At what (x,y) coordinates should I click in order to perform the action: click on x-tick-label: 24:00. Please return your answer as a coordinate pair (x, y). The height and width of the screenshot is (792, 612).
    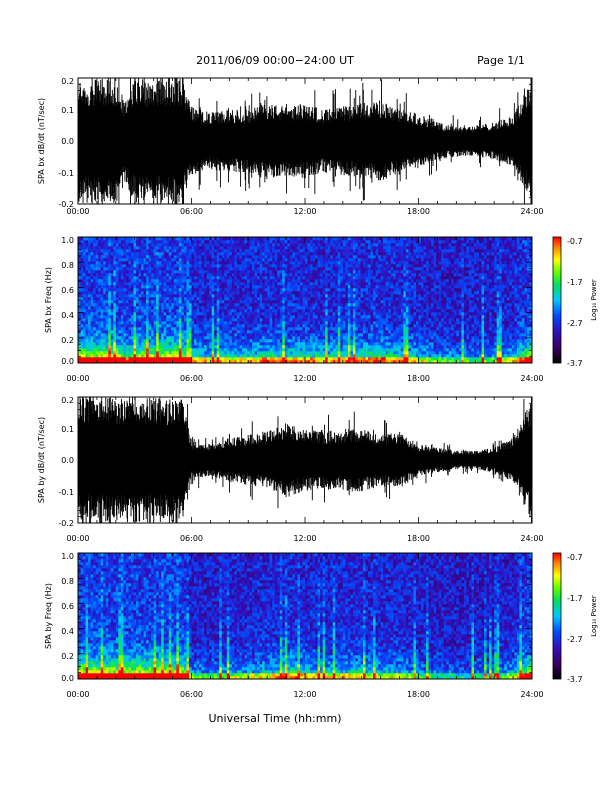
    Looking at the image, I should click on (531, 211).